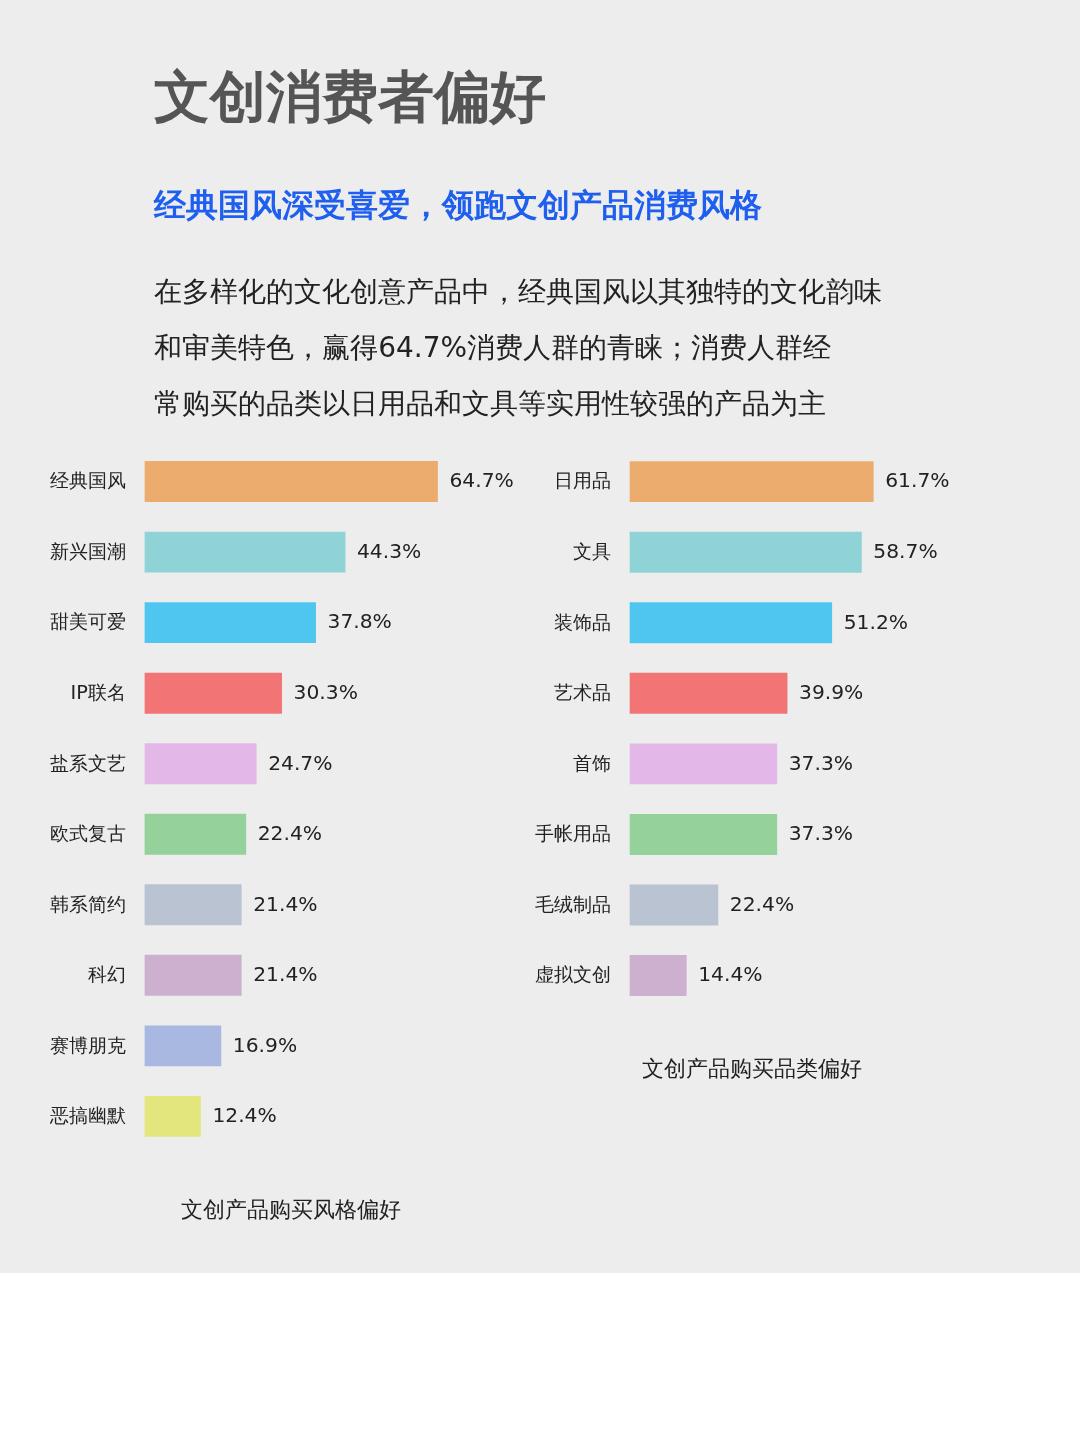 Image resolution: width=1080 pixels, height=1443 pixels. Describe the element at coordinates (751, 1067) in the screenshot. I see `text: 文创产品购买品类偏好` at that location.